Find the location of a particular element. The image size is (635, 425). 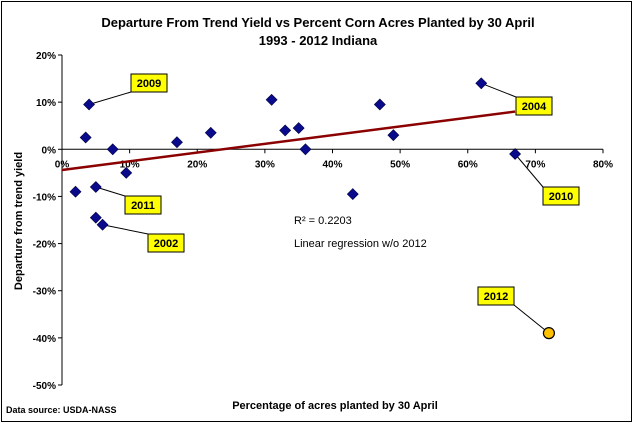

trendline is located at coordinates (288, 141).